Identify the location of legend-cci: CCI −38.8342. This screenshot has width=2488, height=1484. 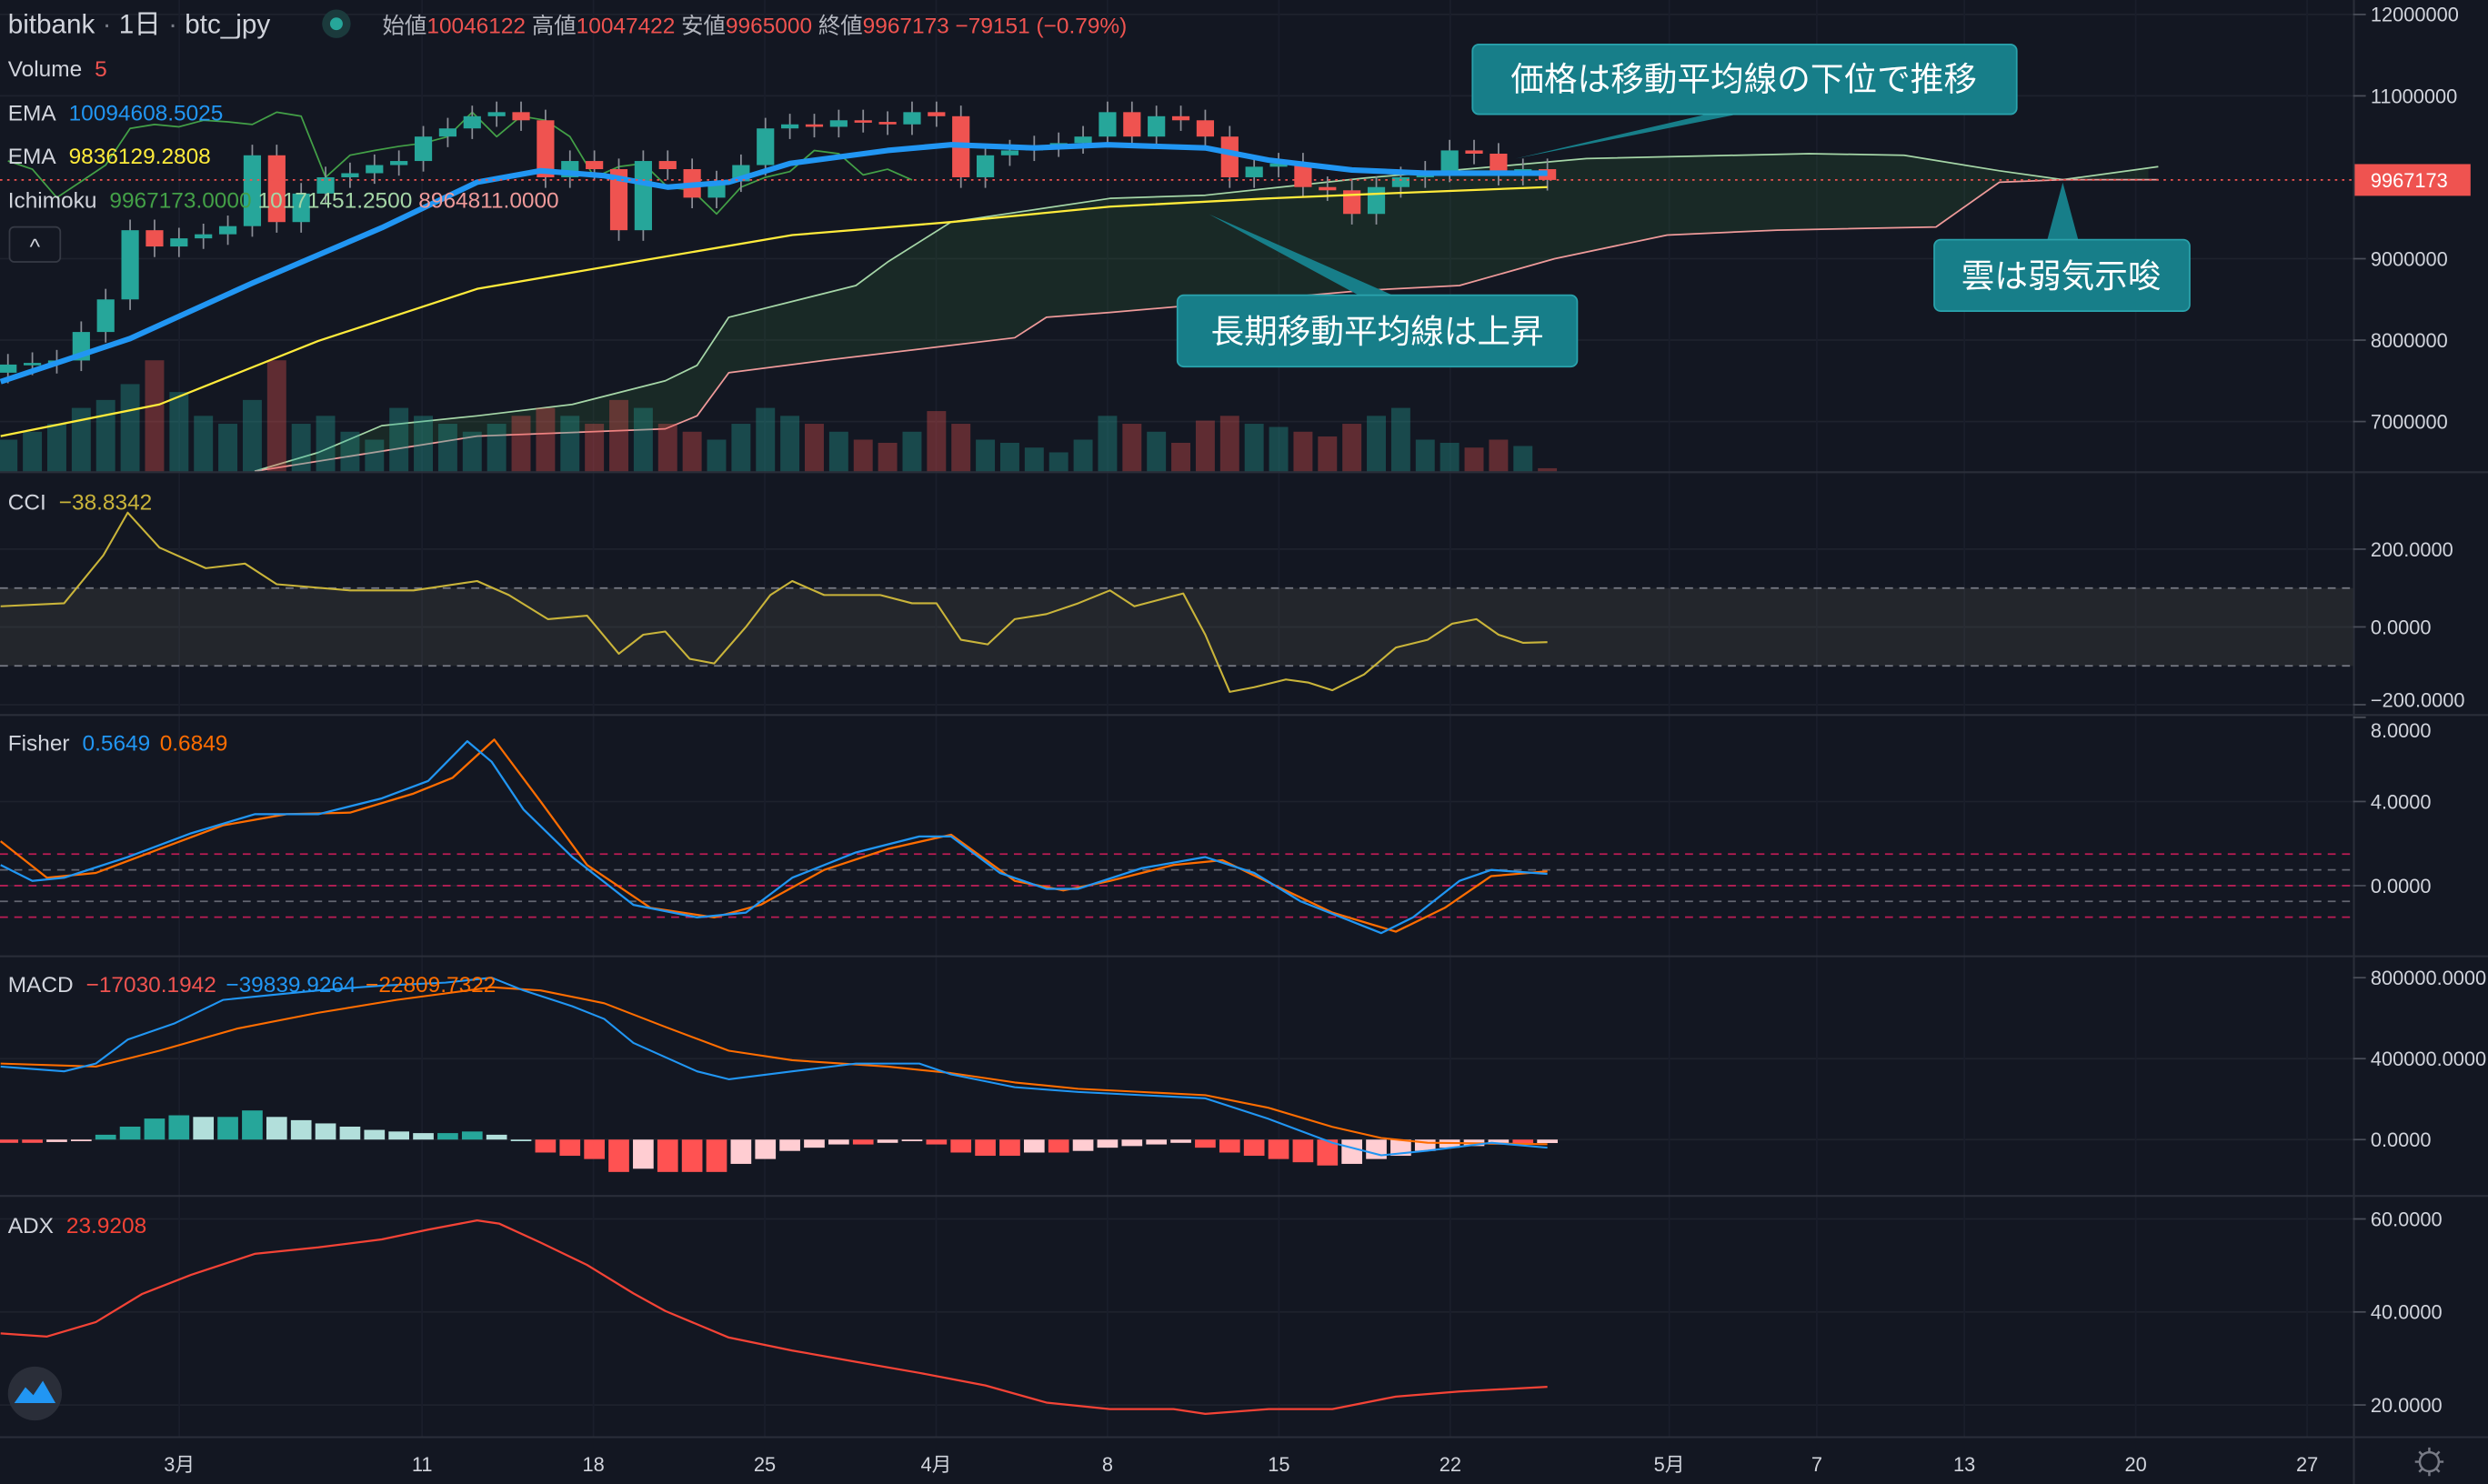
(80, 502).